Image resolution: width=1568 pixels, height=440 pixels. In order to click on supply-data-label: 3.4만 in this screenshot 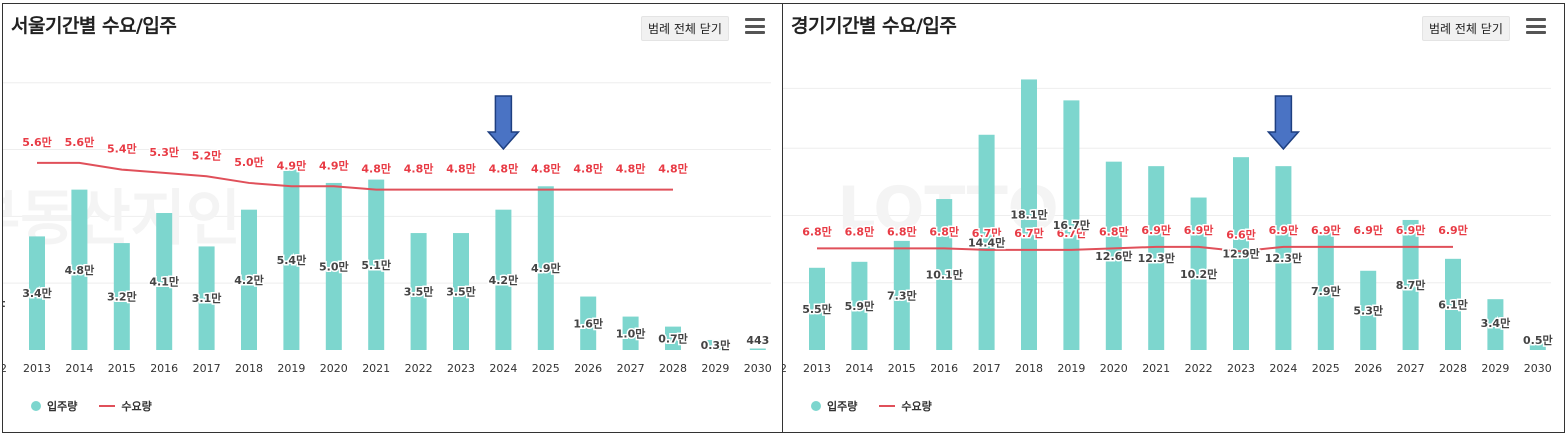, I will do `click(1496, 323)`.